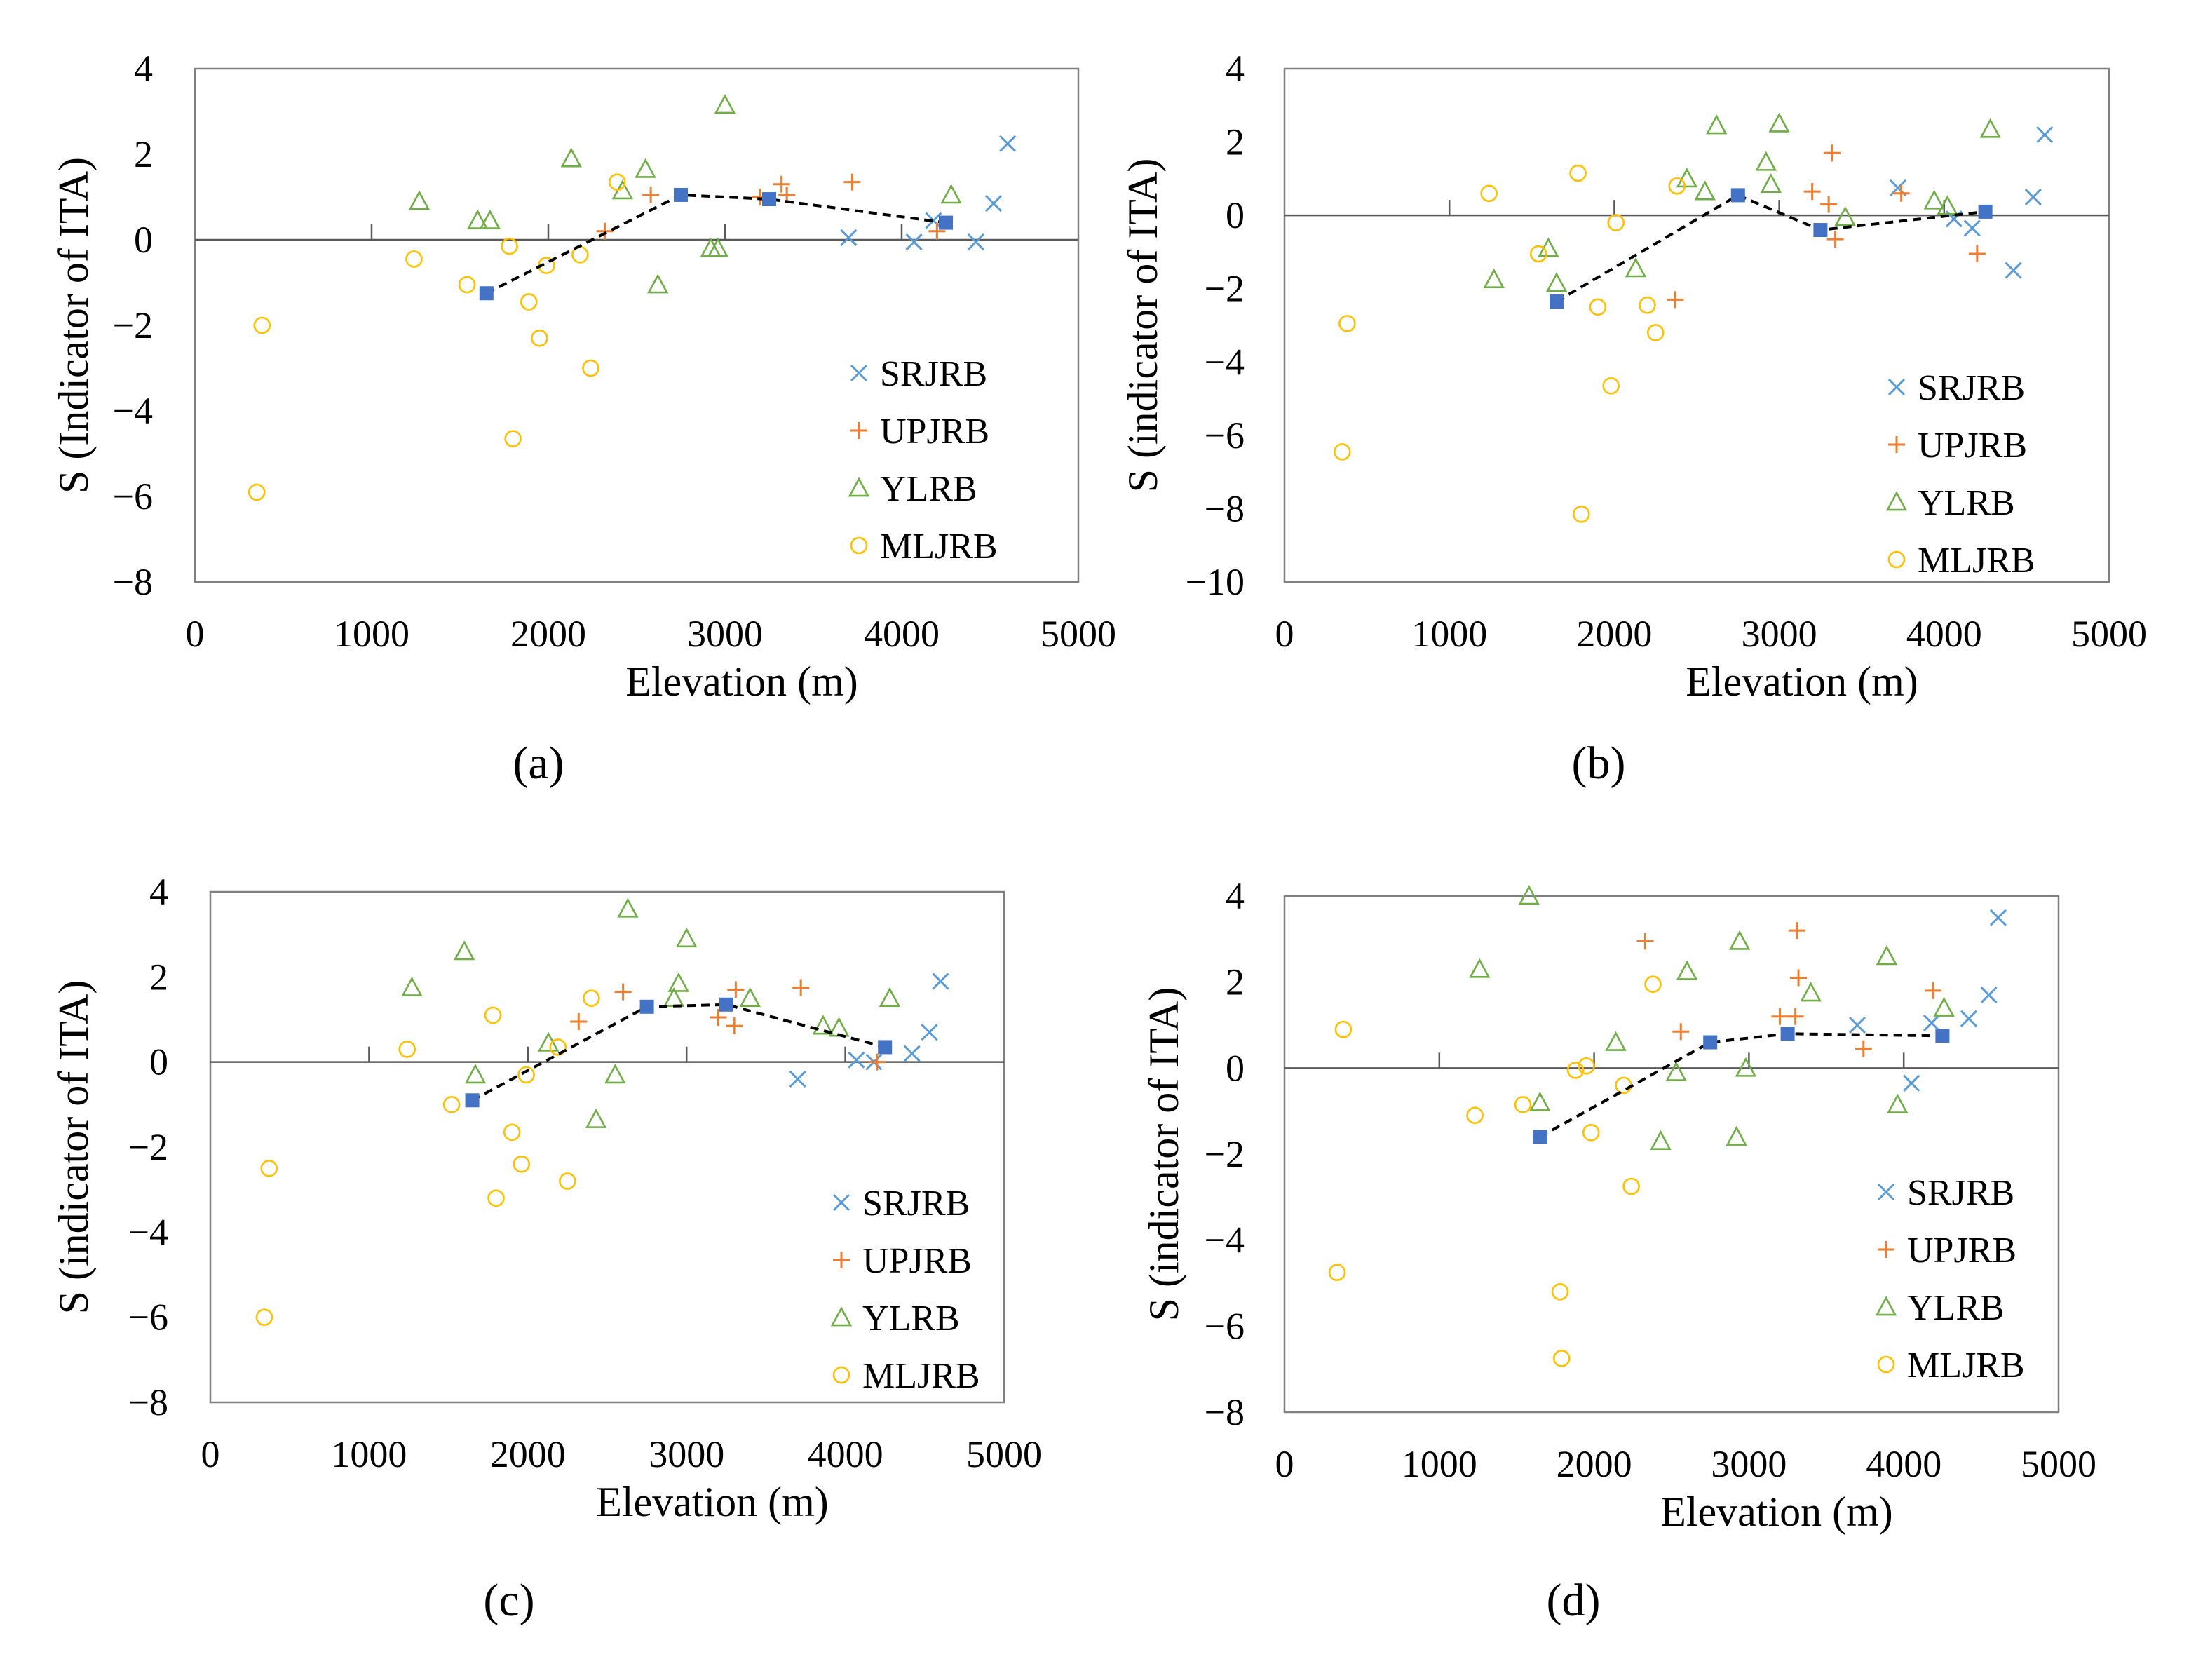 The image size is (2203, 1680). Describe the element at coordinates (143, 240) in the screenshot. I see `y-tick-label: 0` at that location.